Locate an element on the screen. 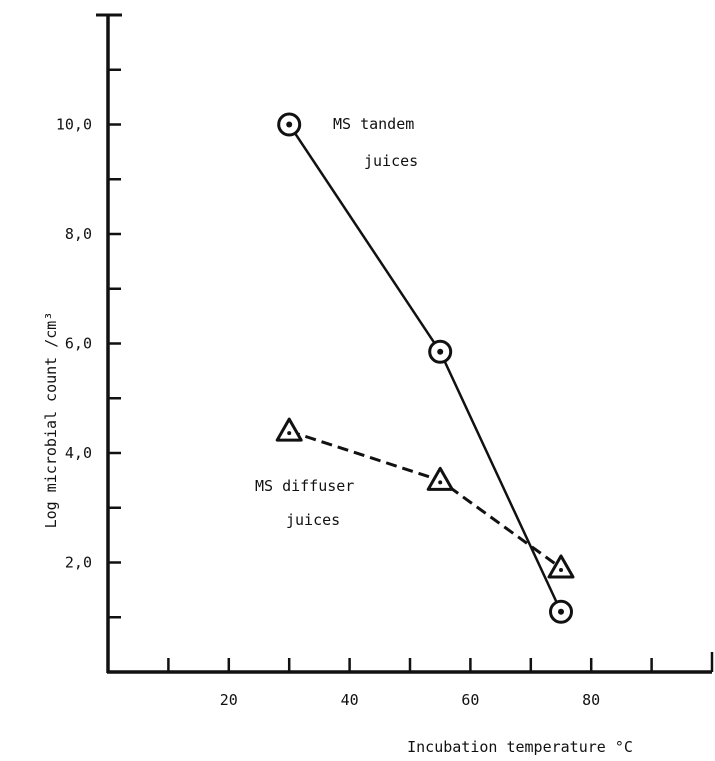  x-ticks: 20 40 60 80 is located at coordinates (440, 680).